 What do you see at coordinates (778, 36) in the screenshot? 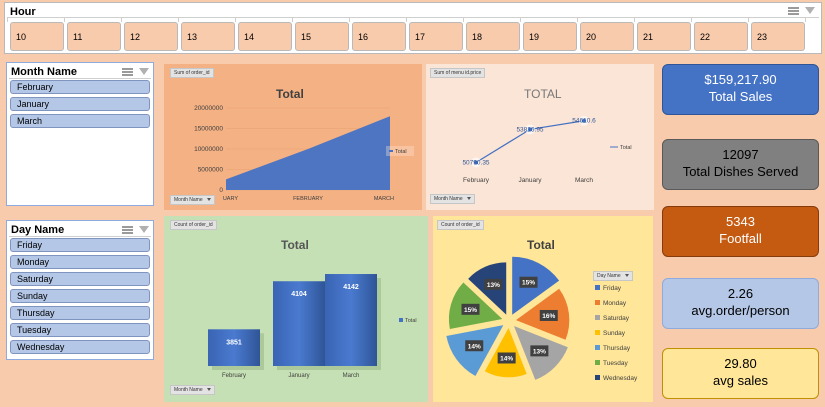
I see `hour-item-23: 23` at bounding box center [778, 36].